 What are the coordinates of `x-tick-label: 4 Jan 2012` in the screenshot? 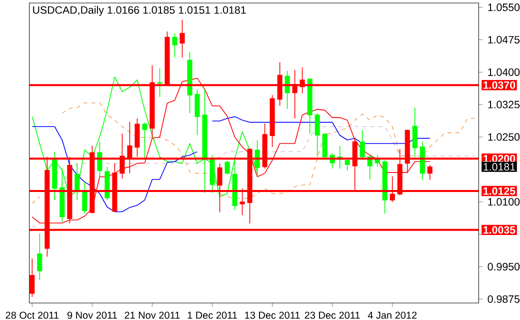 It's located at (392, 315).